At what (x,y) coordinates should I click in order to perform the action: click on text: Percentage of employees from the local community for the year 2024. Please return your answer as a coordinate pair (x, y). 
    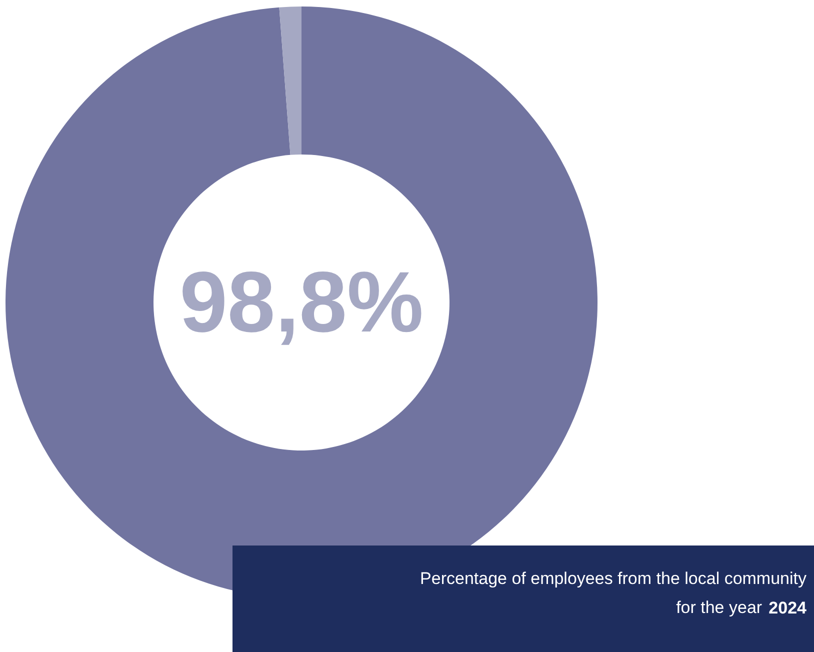
    Looking at the image, I should click on (614, 593).